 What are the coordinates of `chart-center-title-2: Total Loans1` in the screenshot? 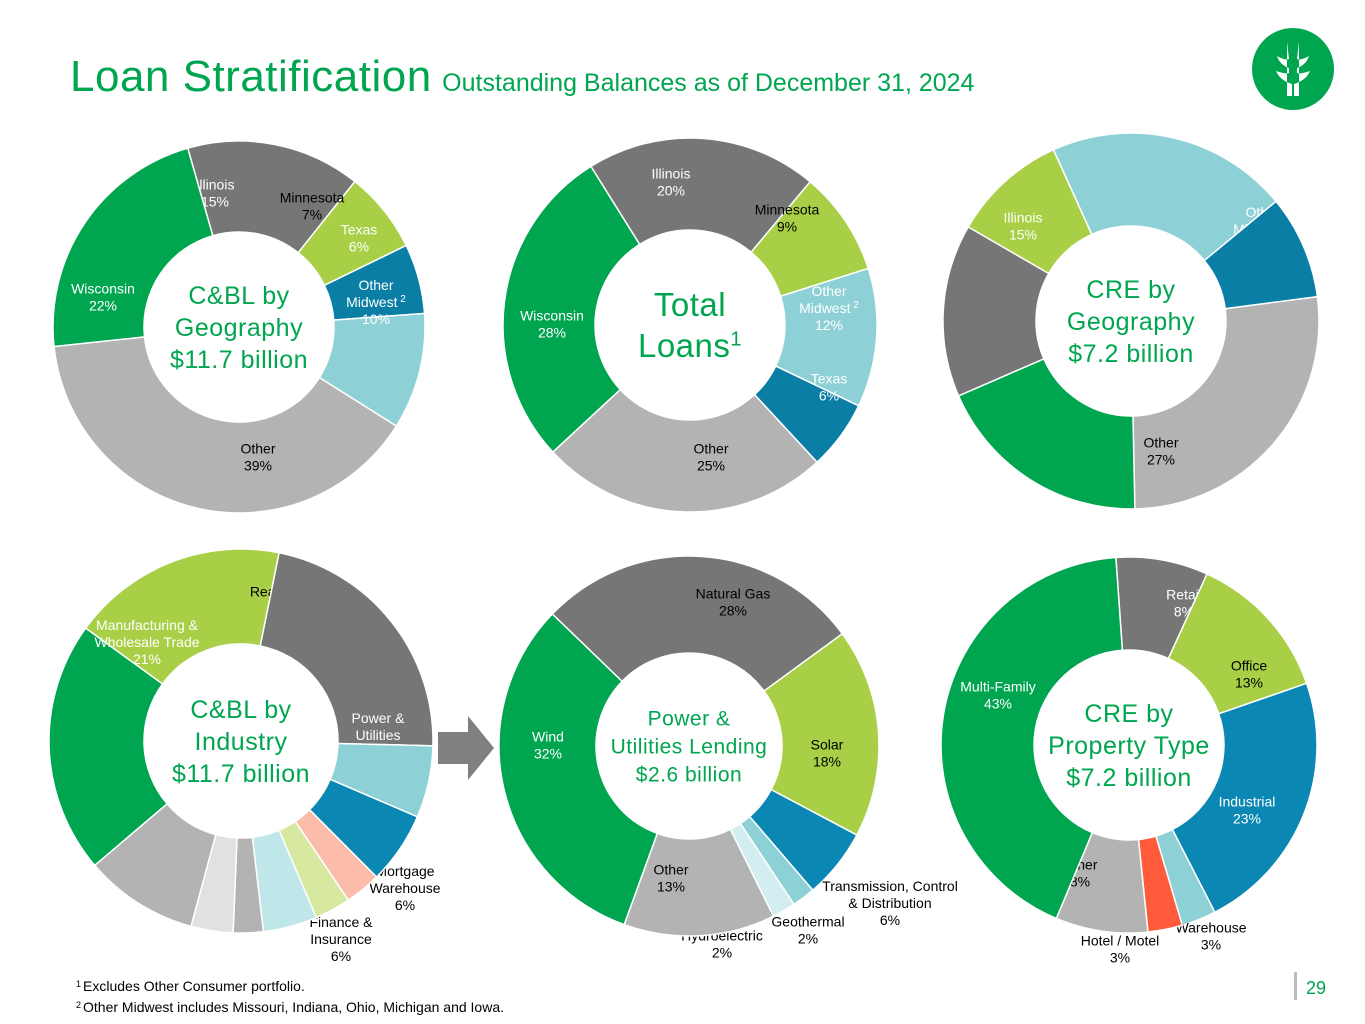 It's located at (690, 325).